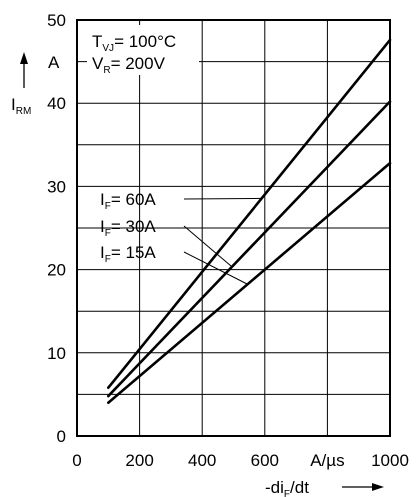  I want to click on x-tick-label: 200, so click(139, 460).